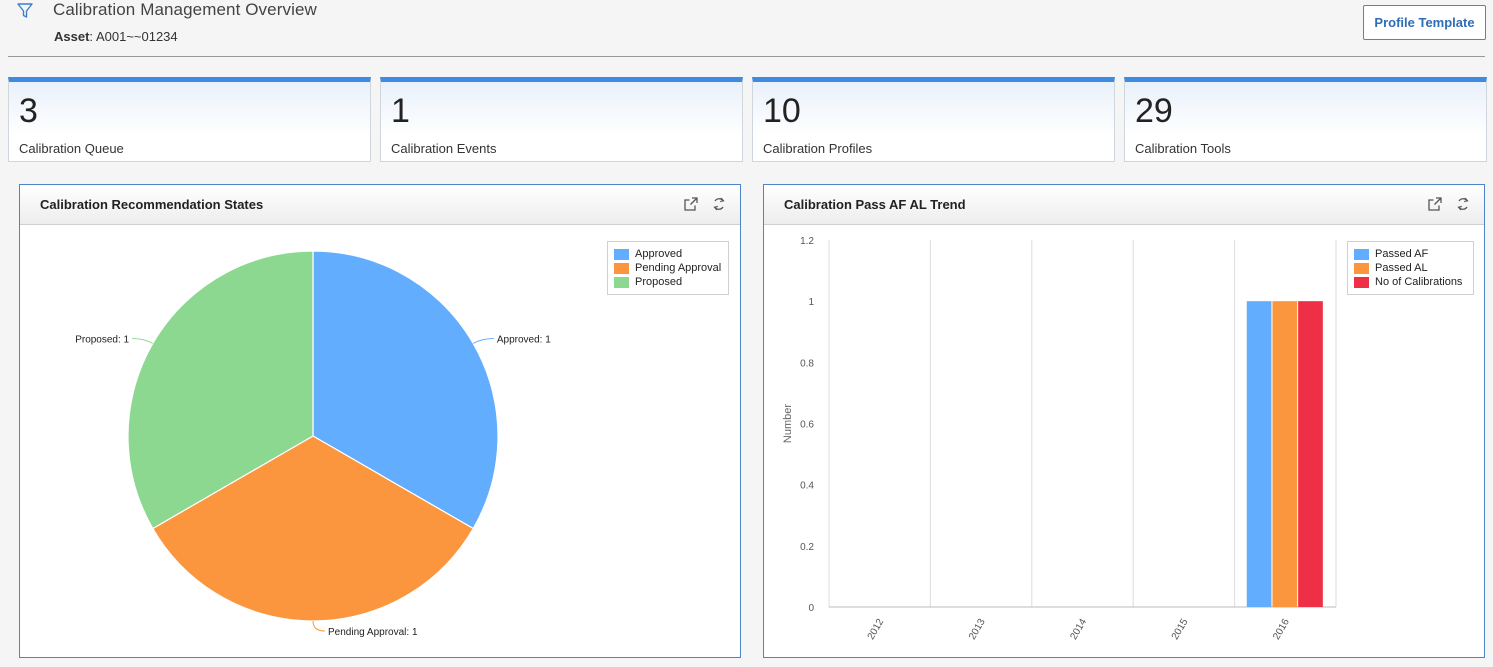 This screenshot has height=667, width=1493. What do you see at coordinates (373, 632) in the screenshot?
I see `pie-data-label-pending-approval: Pending Approval: 1` at bounding box center [373, 632].